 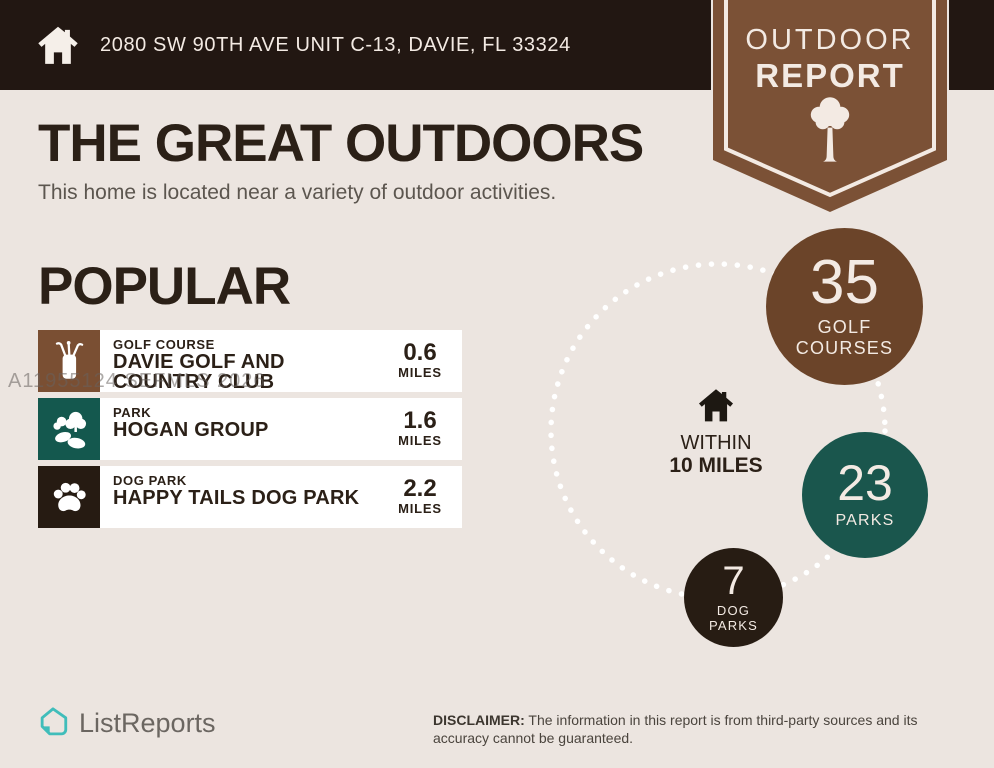 What do you see at coordinates (716, 405) in the screenshot?
I see `home-marker-icon` at bounding box center [716, 405].